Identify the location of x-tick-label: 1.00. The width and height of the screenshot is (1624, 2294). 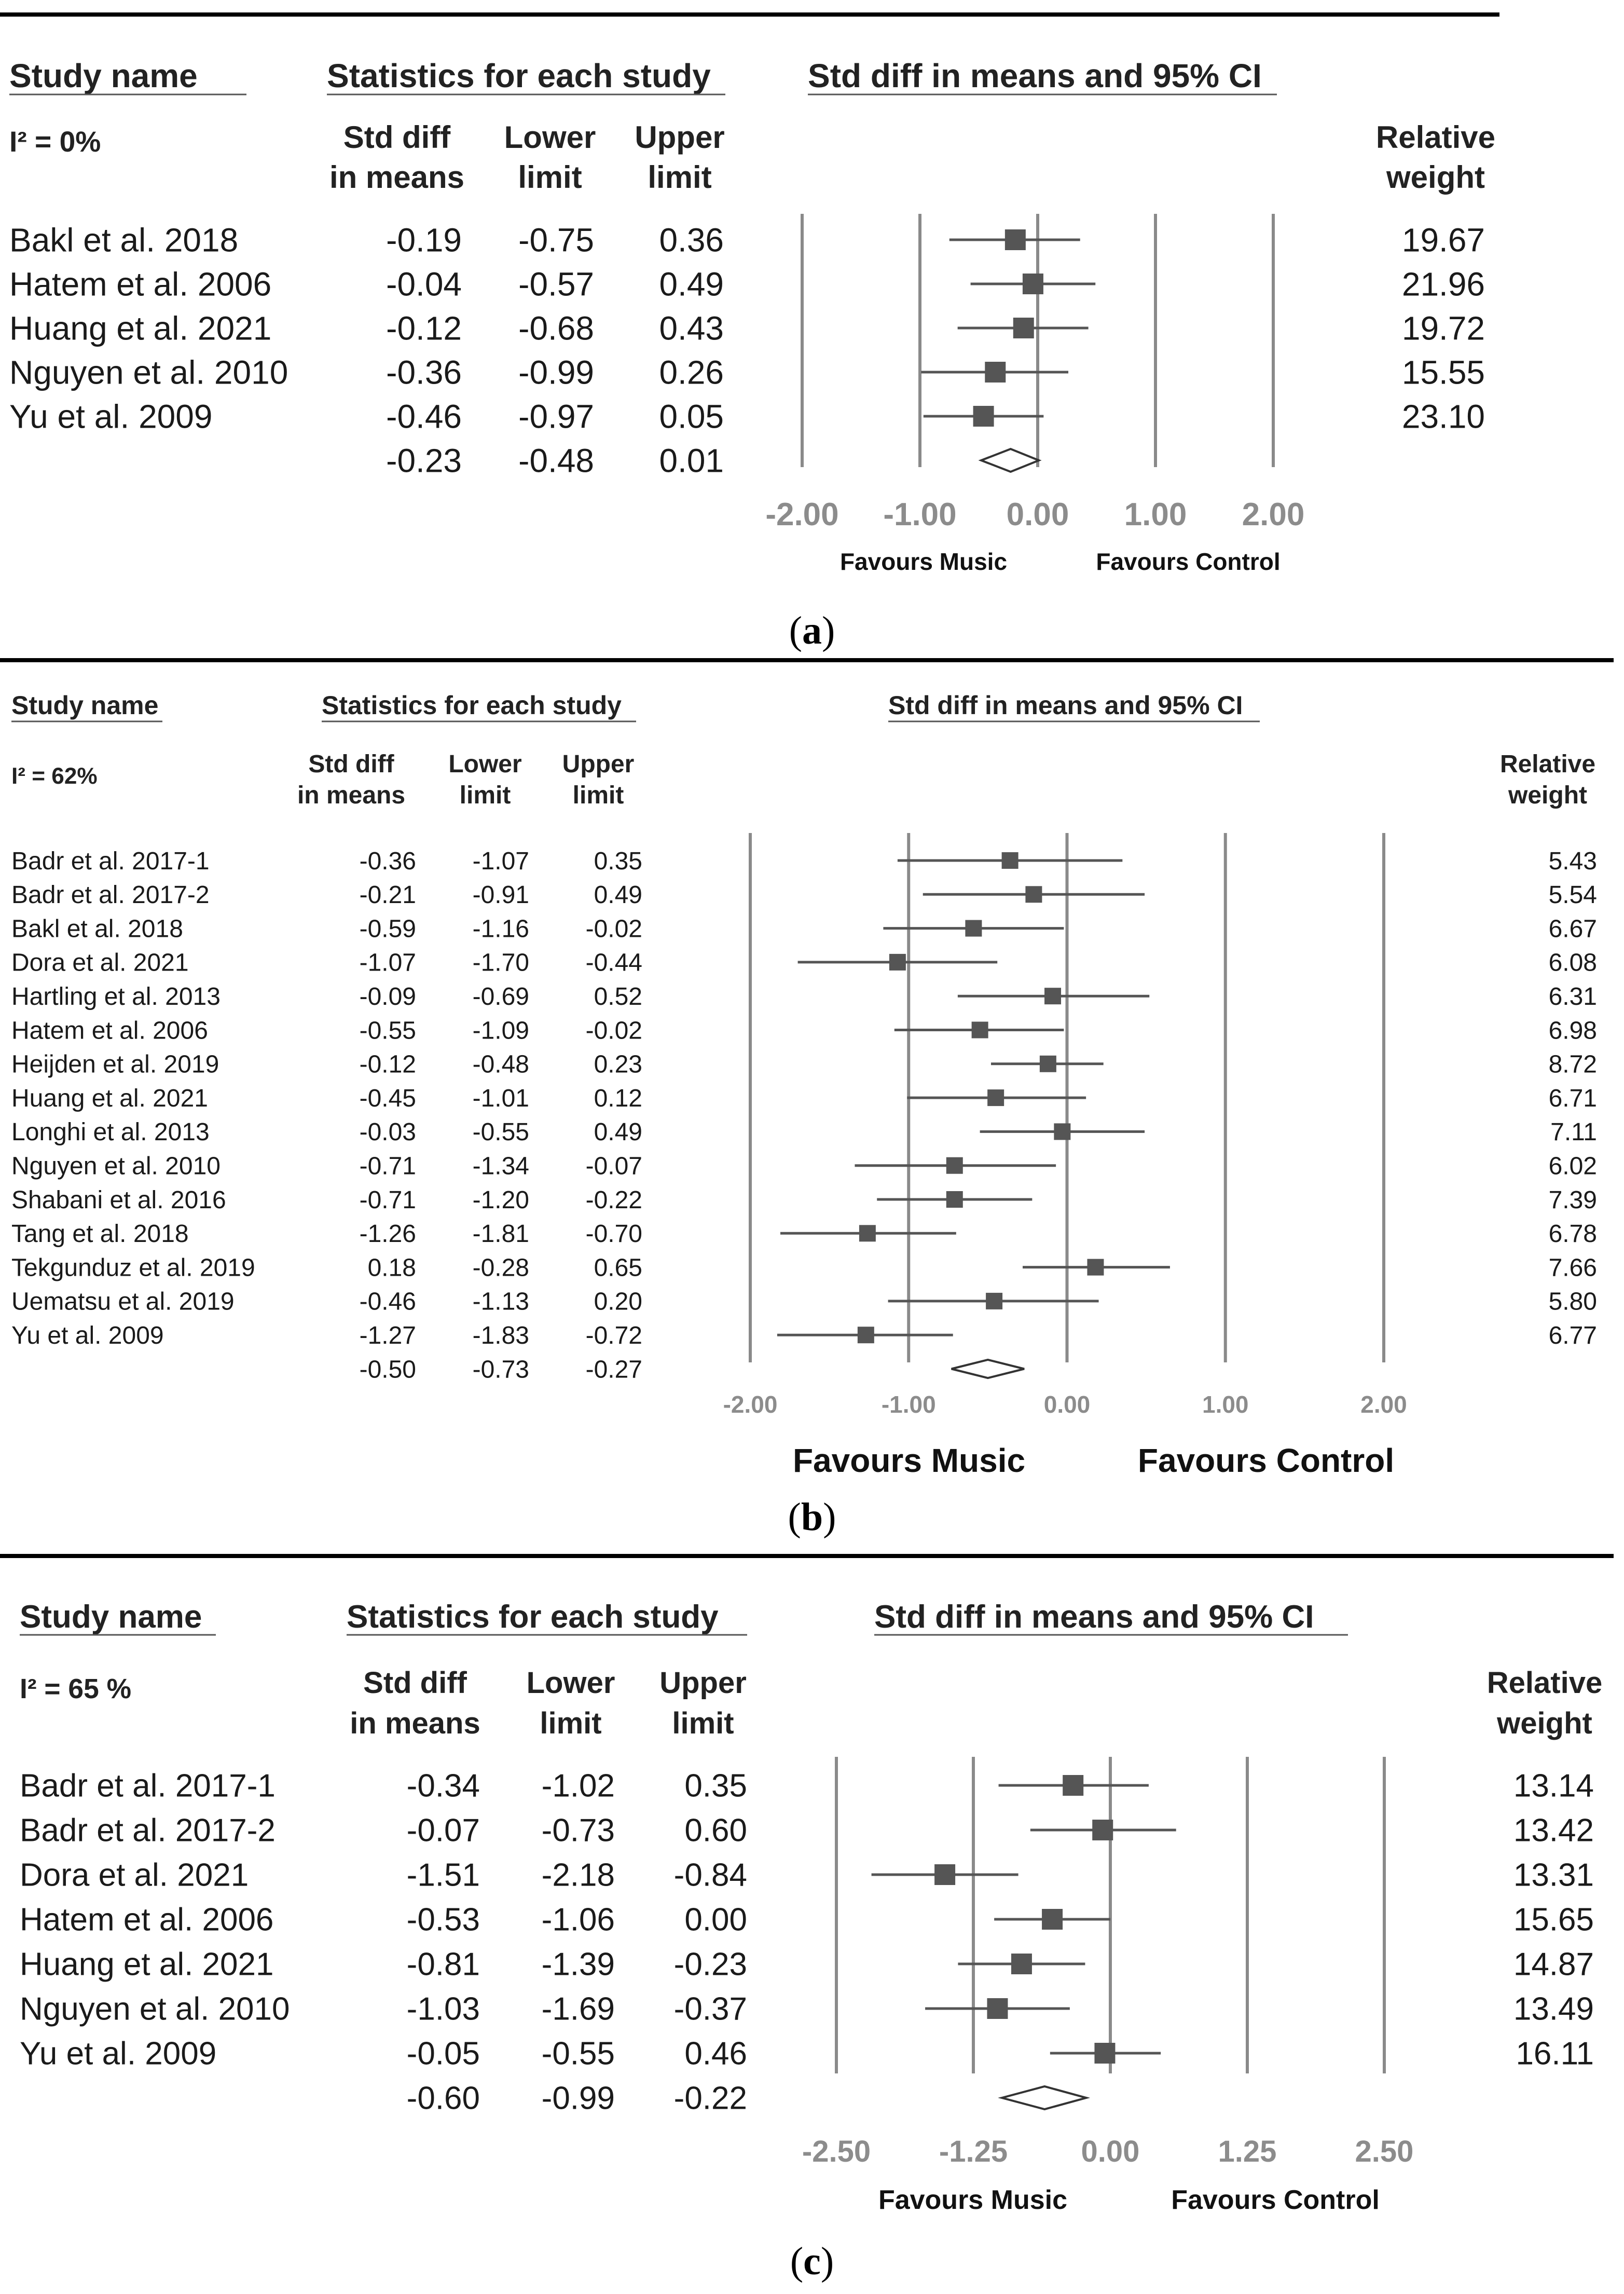
(1225, 1405).